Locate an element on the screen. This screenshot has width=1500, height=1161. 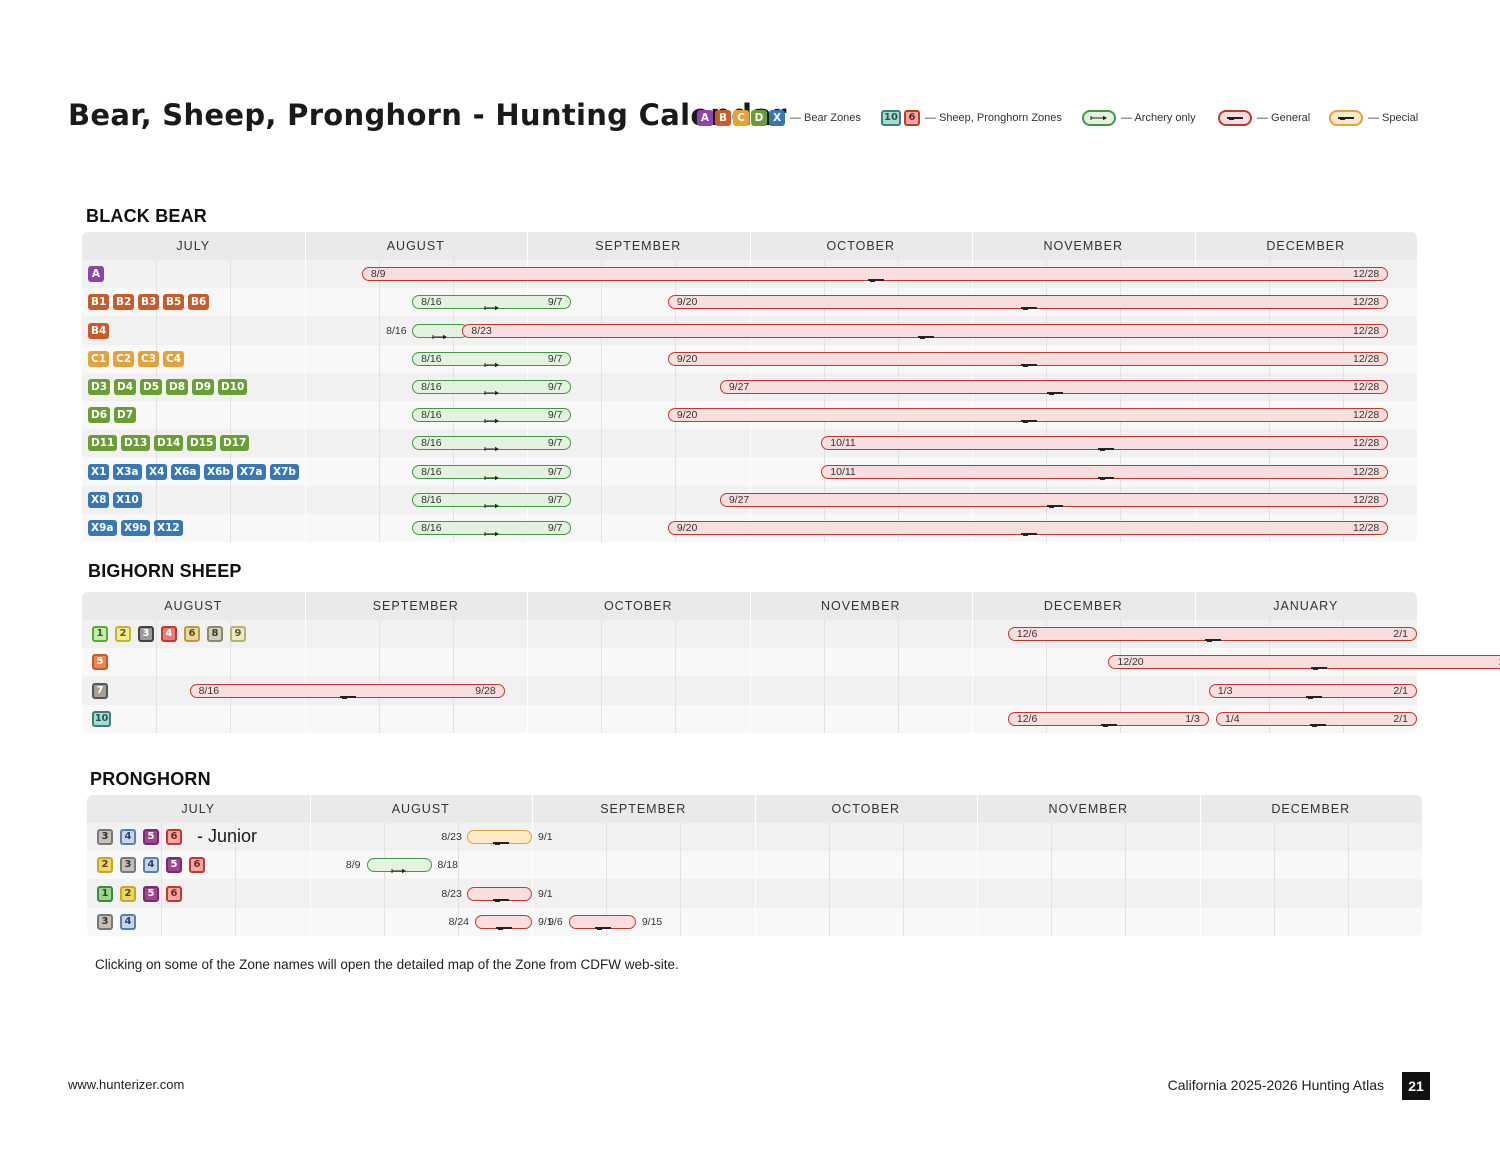
website-link: www.hunterizer.com is located at coordinates (126, 1084).